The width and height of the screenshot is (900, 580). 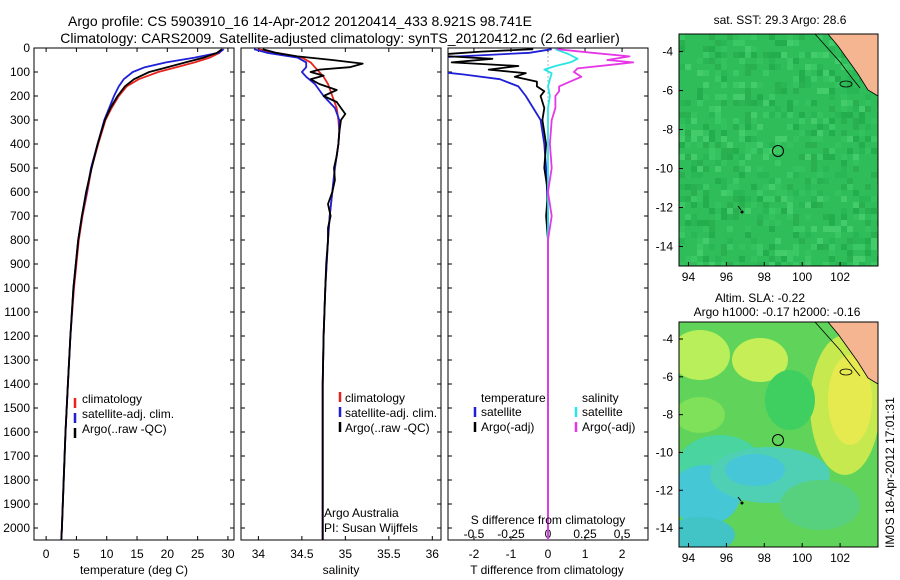 I want to click on x-tick-label: 10, so click(x=107, y=554).